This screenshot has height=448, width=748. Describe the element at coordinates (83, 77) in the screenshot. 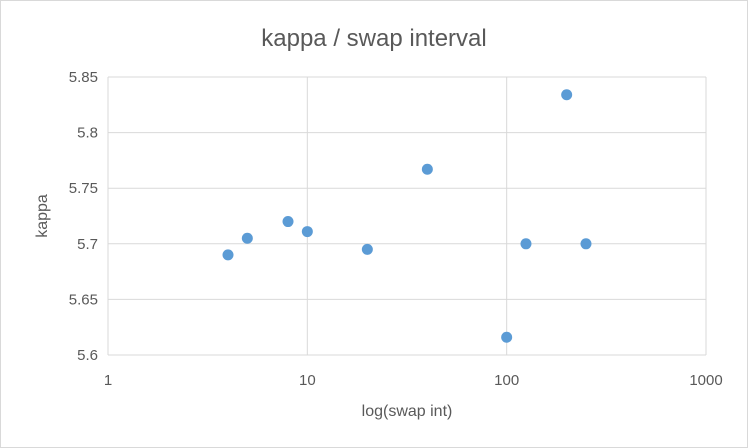

I see `y-tick-label: 5.85` at that location.